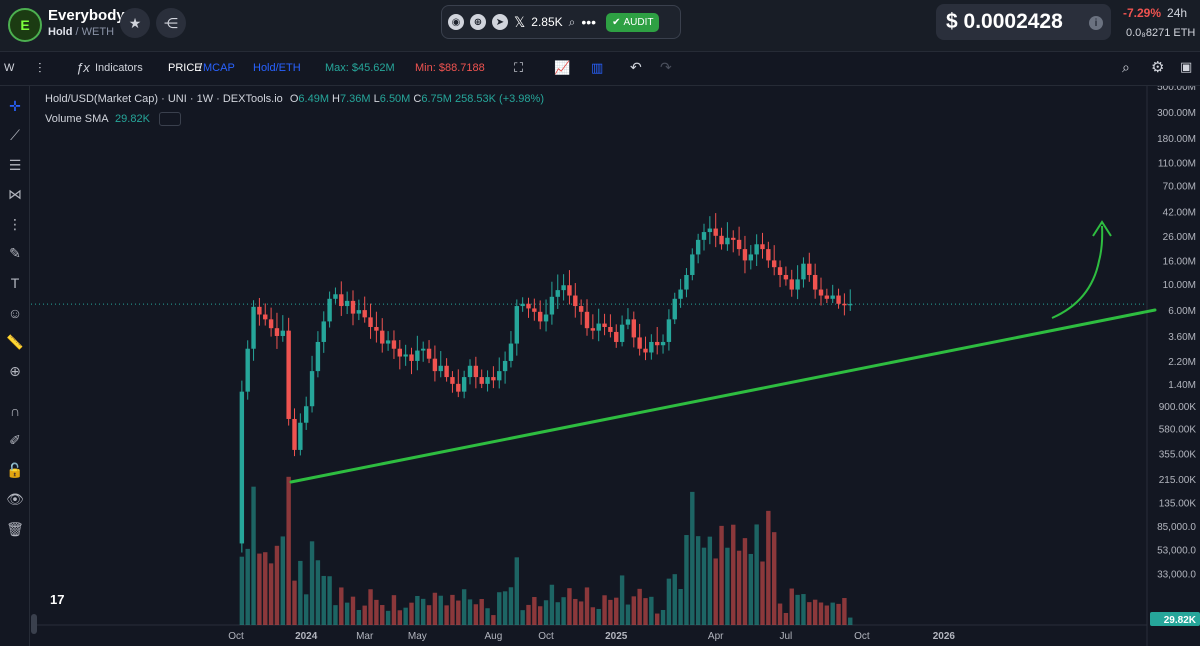 This screenshot has height=646, width=1200. Describe the element at coordinates (15, 440) in the screenshot. I see `lock-draw-icon: ✐` at that location.